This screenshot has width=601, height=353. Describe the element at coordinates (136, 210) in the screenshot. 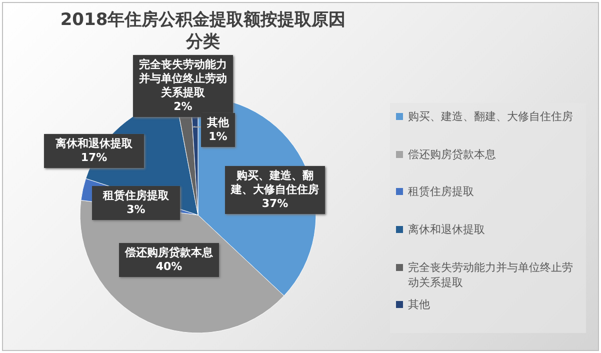

I see `data-label: 3%` at that location.